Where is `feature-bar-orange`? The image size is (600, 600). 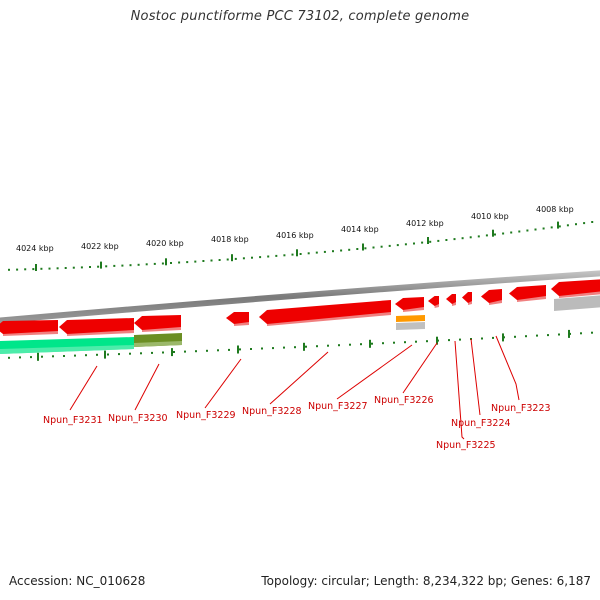
feature-bar-orange is located at coordinates (410, 318).